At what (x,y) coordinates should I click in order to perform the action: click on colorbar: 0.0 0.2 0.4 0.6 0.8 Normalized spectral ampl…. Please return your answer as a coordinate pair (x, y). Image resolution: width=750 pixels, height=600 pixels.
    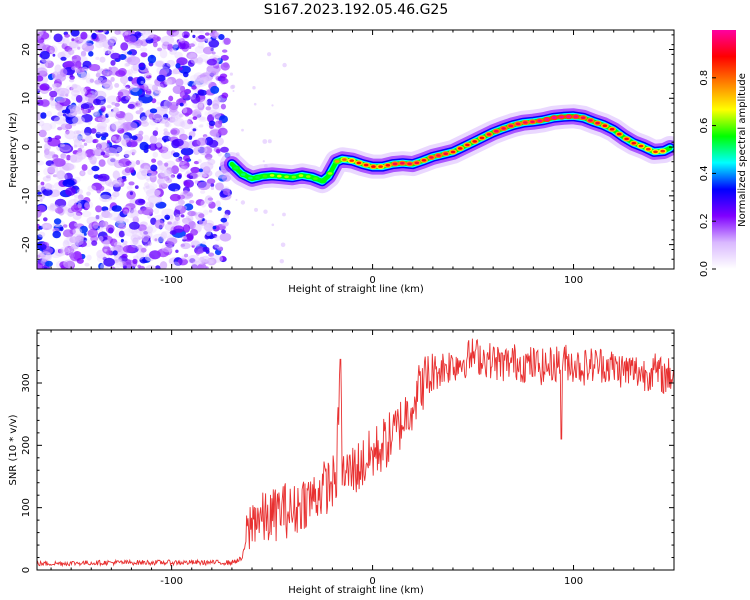
    Looking at the image, I should click on (723, 153).